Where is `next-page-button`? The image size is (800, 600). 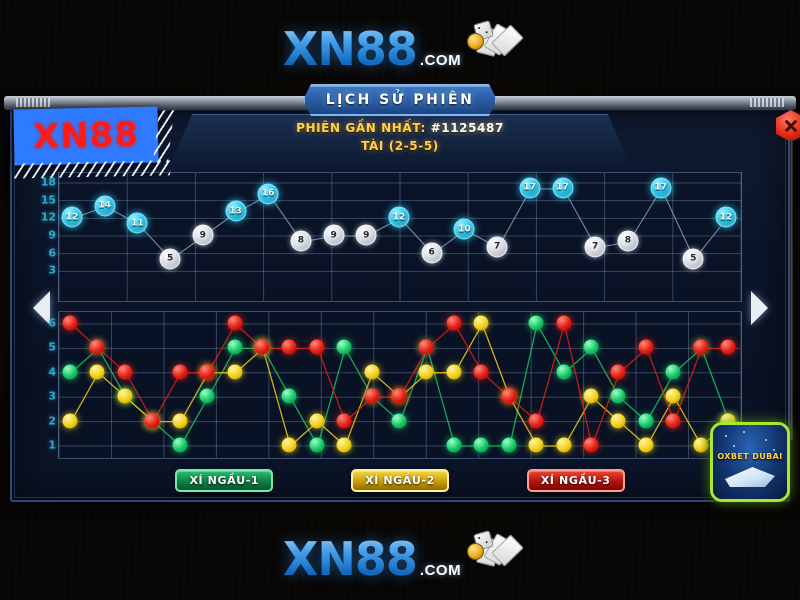 next-page-button is located at coordinates (759, 308).